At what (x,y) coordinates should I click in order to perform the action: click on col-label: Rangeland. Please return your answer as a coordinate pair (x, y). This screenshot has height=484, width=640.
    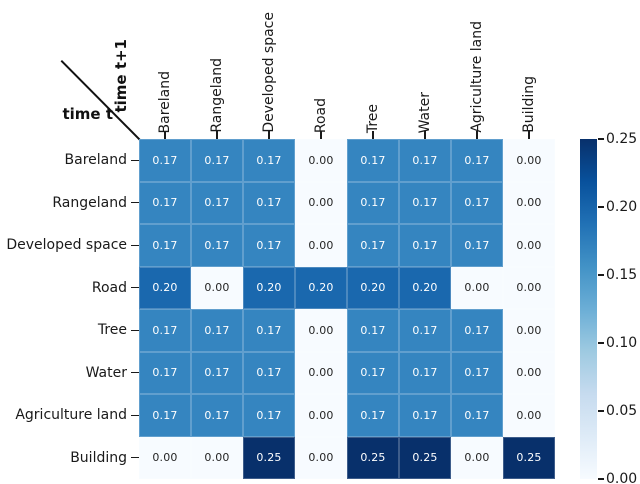
    Looking at the image, I should click on (217, 66).